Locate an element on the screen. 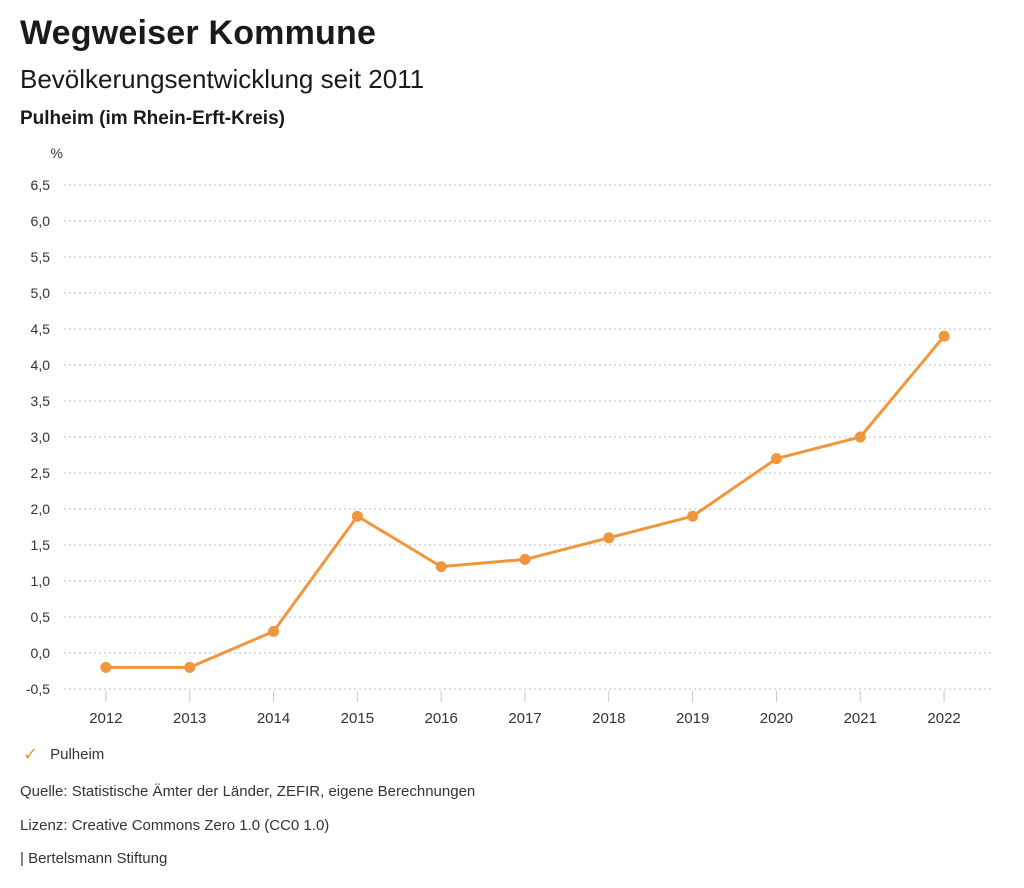  y-axis-label: 0,0 is located at coordinates (41, 653).